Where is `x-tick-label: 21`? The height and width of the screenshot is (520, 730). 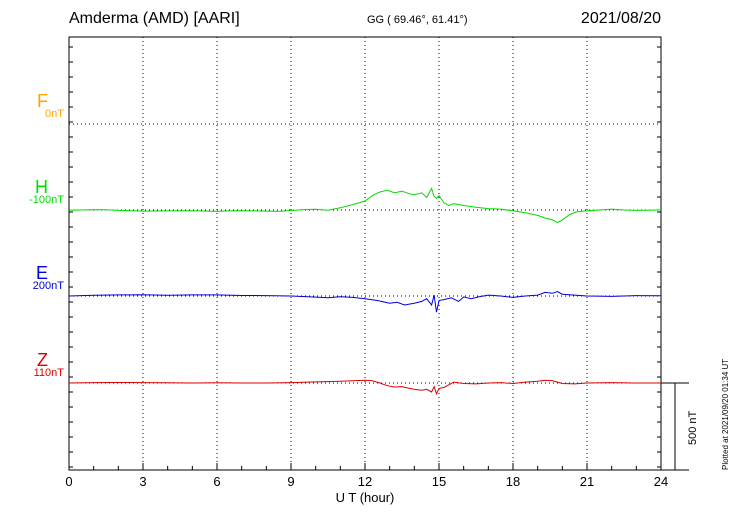 x-tick-label: 21 is located at coordinates (587, 481).